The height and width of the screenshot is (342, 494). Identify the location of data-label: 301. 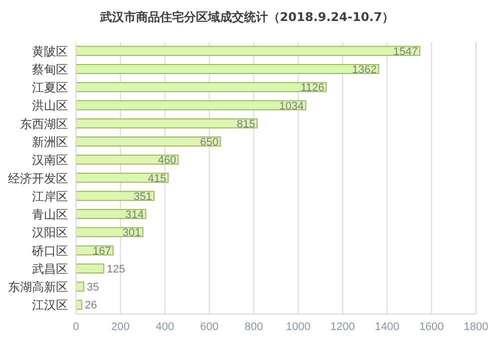
(131, 233).